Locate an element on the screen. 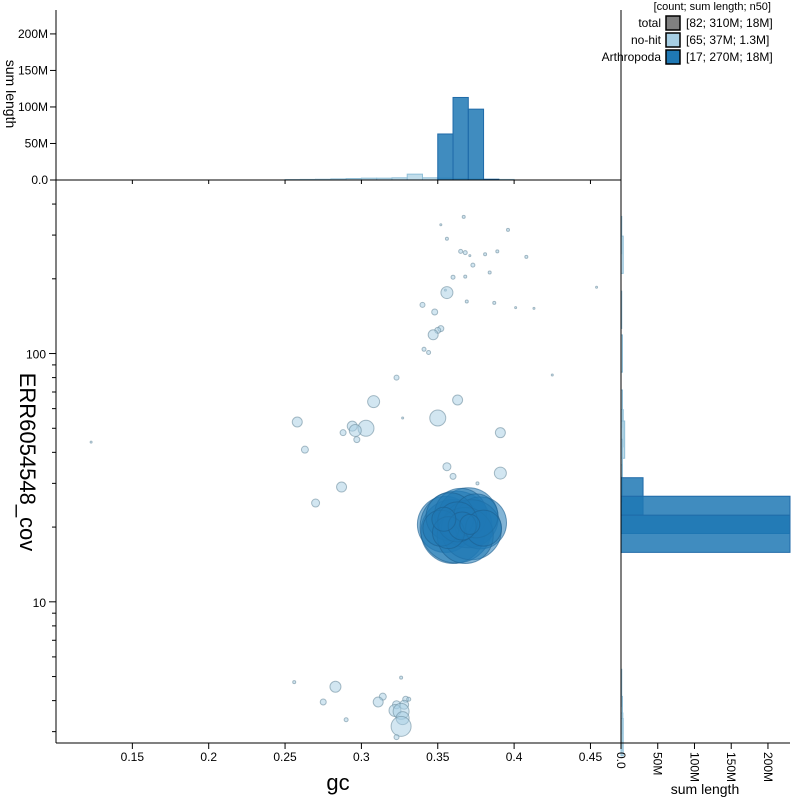 This screenshot has width=800, height=805. x-tick-label-0: 0.15 is located at coordinates (133, 757).